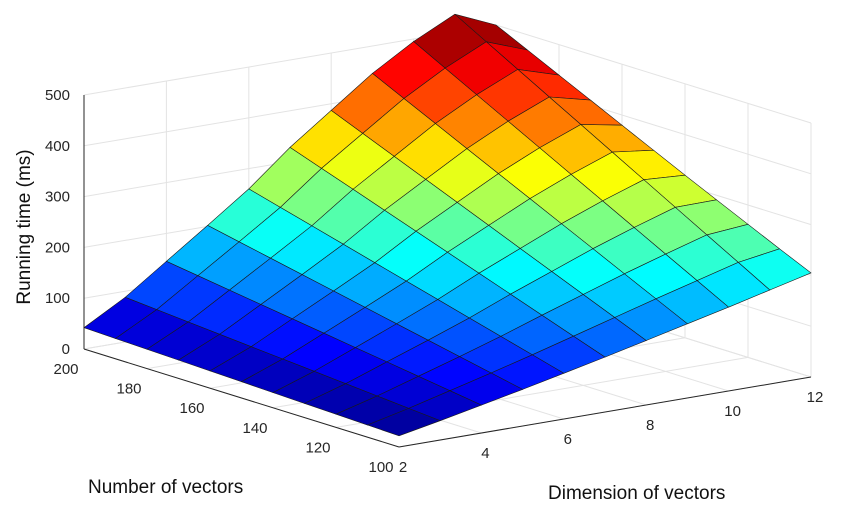  Describe the element at coordinates (650, 425) in the screenshot. I see `x-tick-label: 8` at that location.